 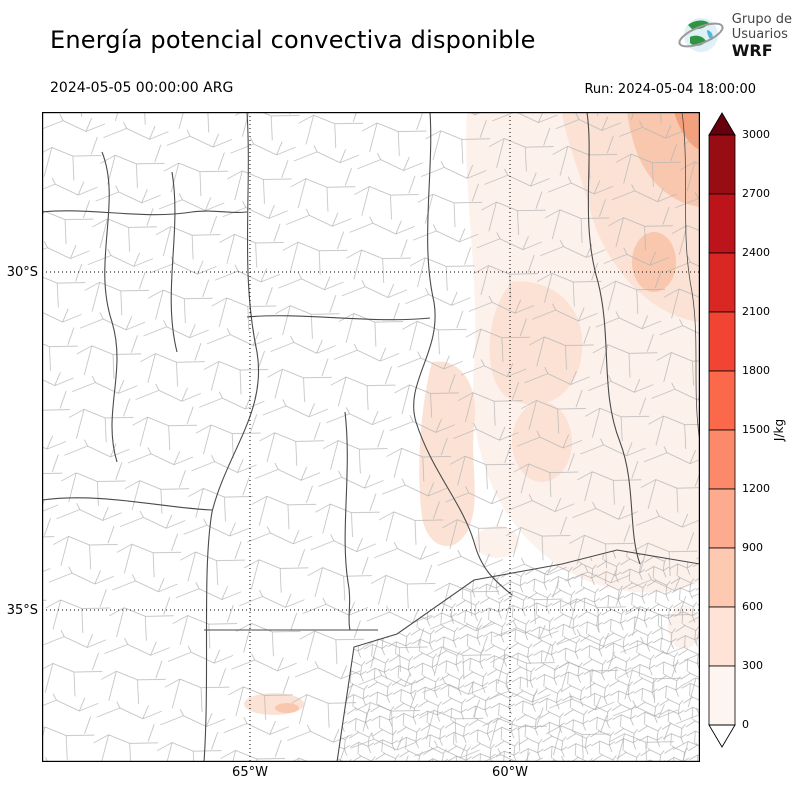 I want to click on globe-icon, so click(x=701, y=35).